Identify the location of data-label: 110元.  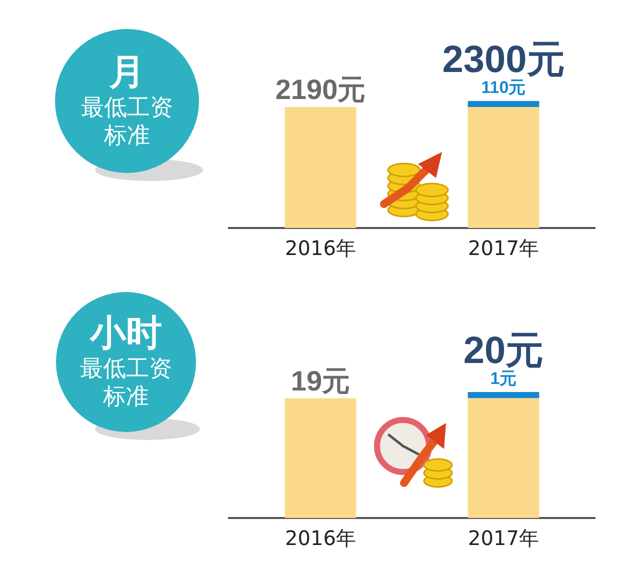
(503, 87).